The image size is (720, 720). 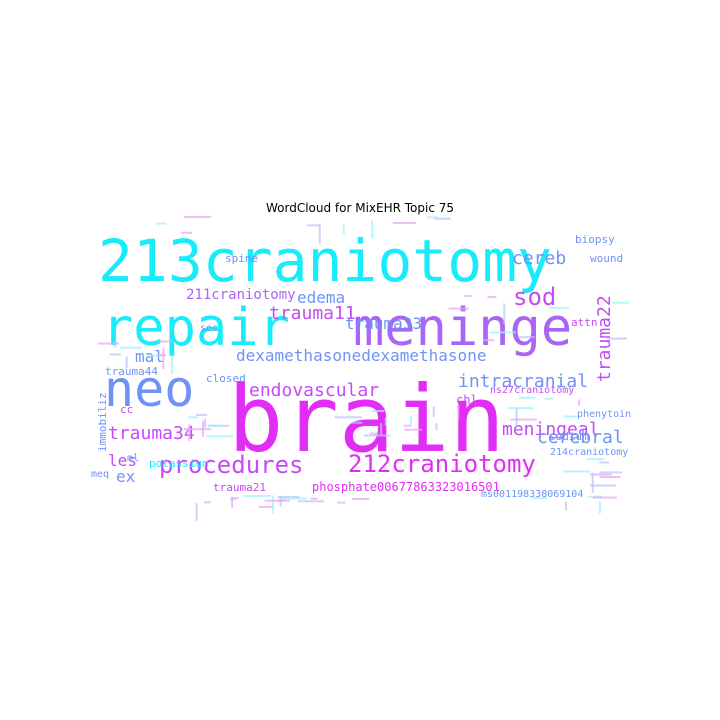 I want to click on word-trauma33: trauma33, so click(x=383, y=323).